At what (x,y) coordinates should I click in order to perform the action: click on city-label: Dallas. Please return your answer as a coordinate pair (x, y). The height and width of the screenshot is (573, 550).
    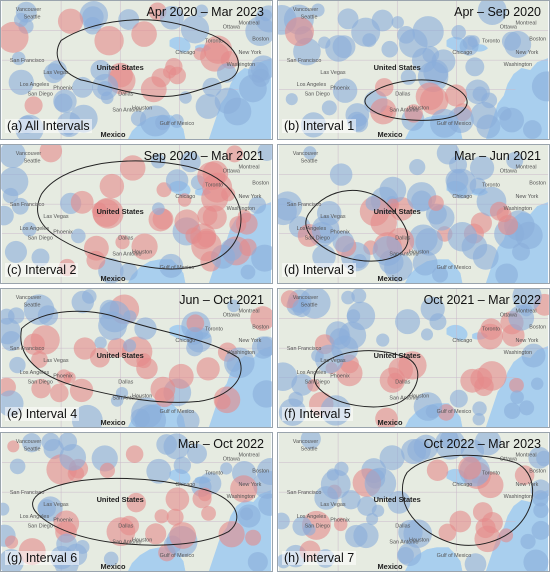
    Looking at the image, I should click on (402, 527).